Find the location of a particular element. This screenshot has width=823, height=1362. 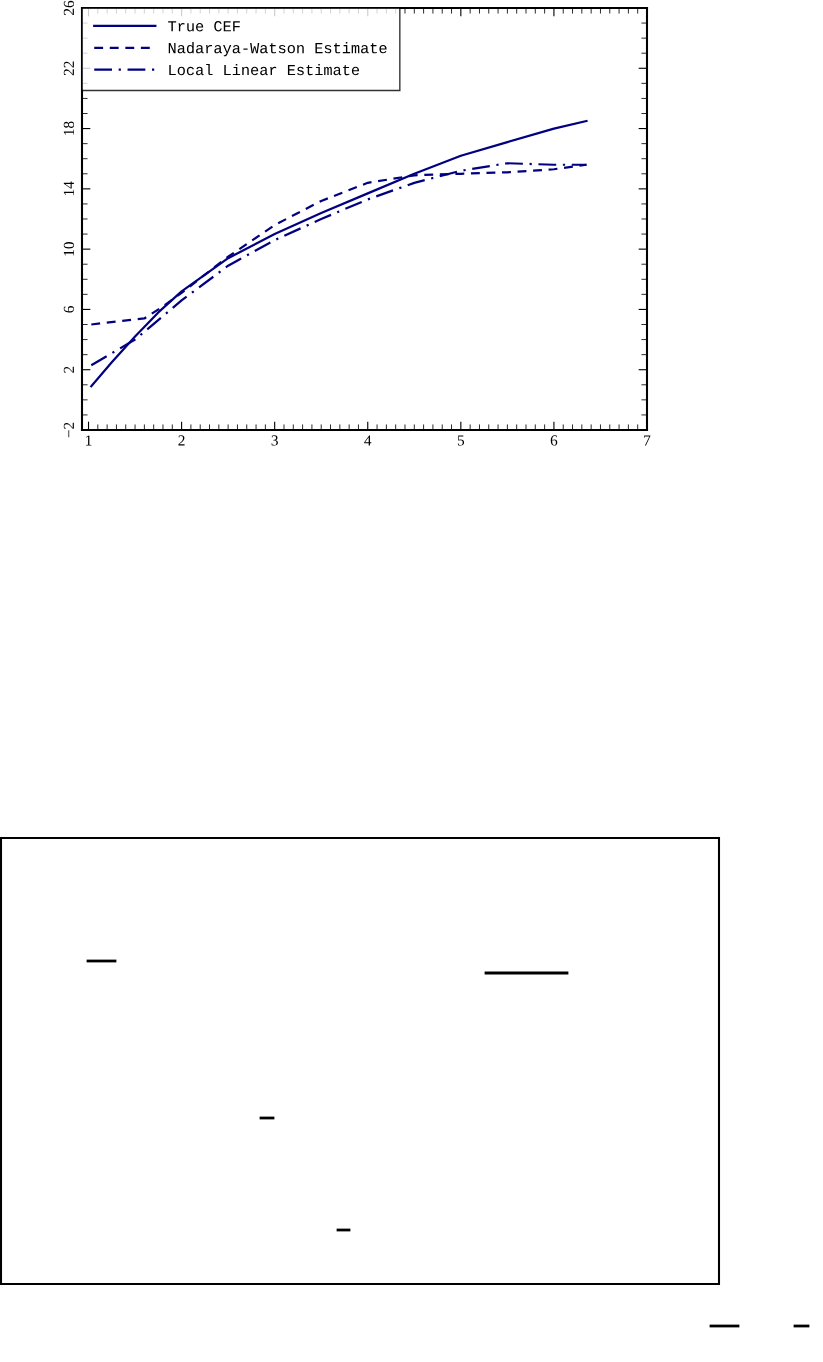

legend-label: True CEF is located at coordinates (204, 26).